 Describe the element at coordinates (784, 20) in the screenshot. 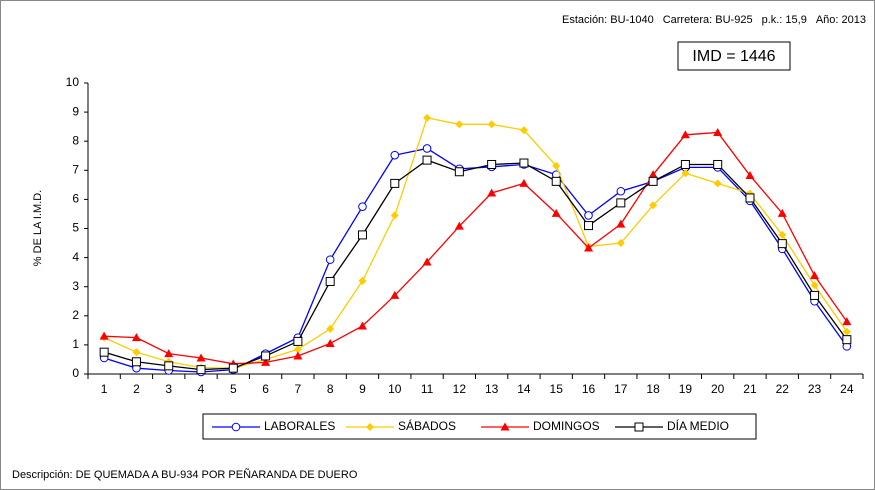

I see `header-item: p.k.: 15,9` at that location.